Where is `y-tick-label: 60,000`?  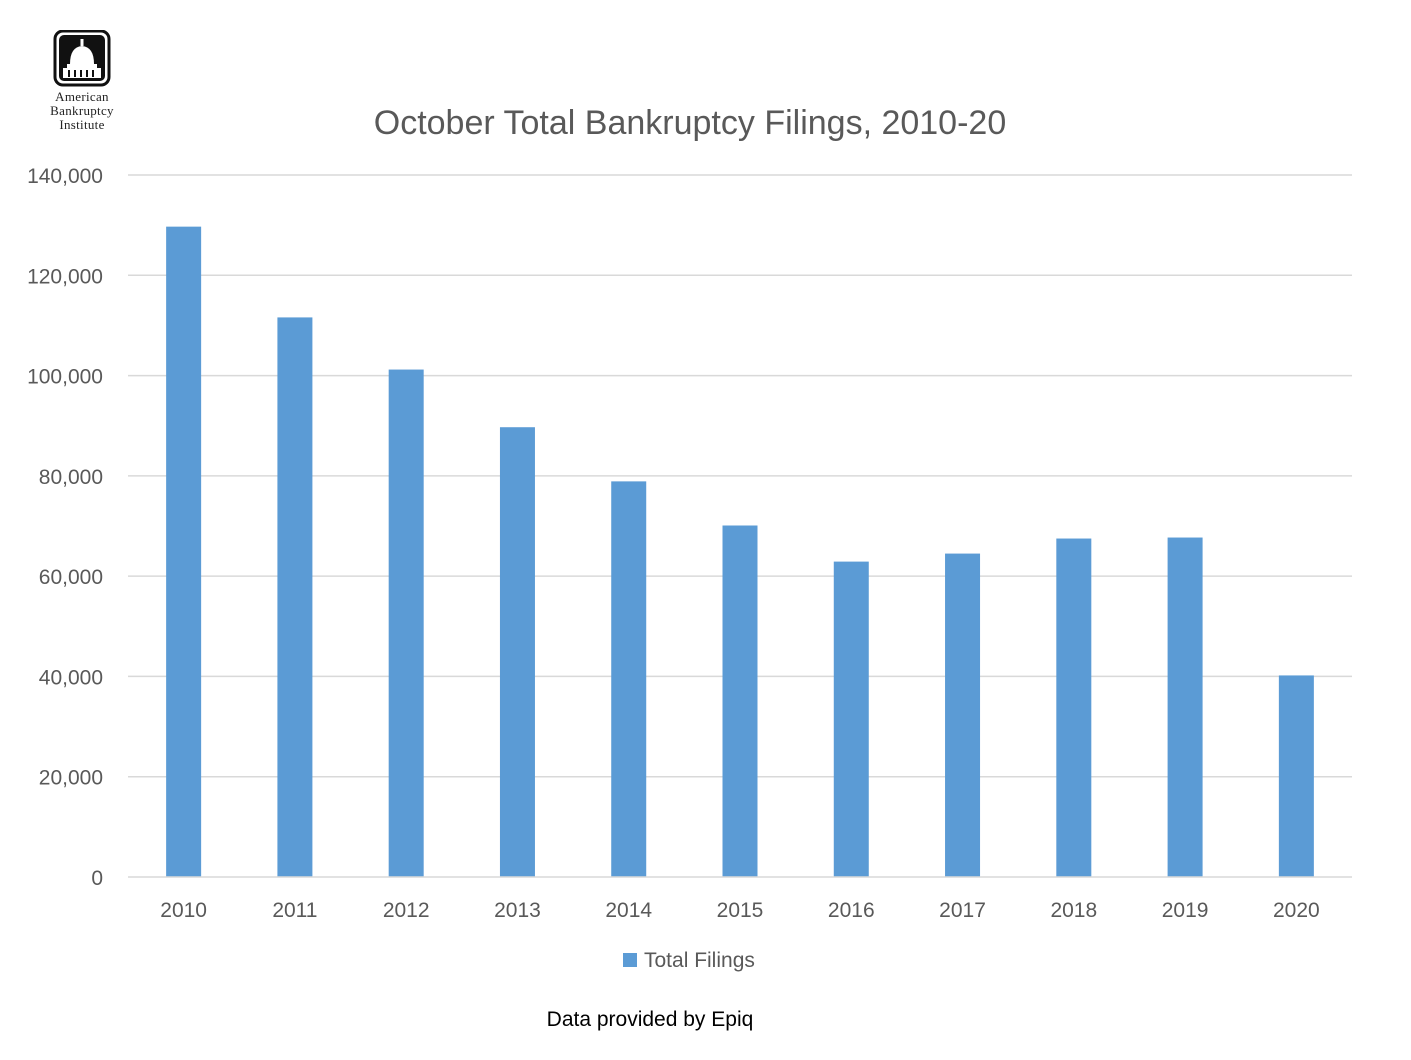 y-tick-label: 60,000 is located at coordinates (71, 577).